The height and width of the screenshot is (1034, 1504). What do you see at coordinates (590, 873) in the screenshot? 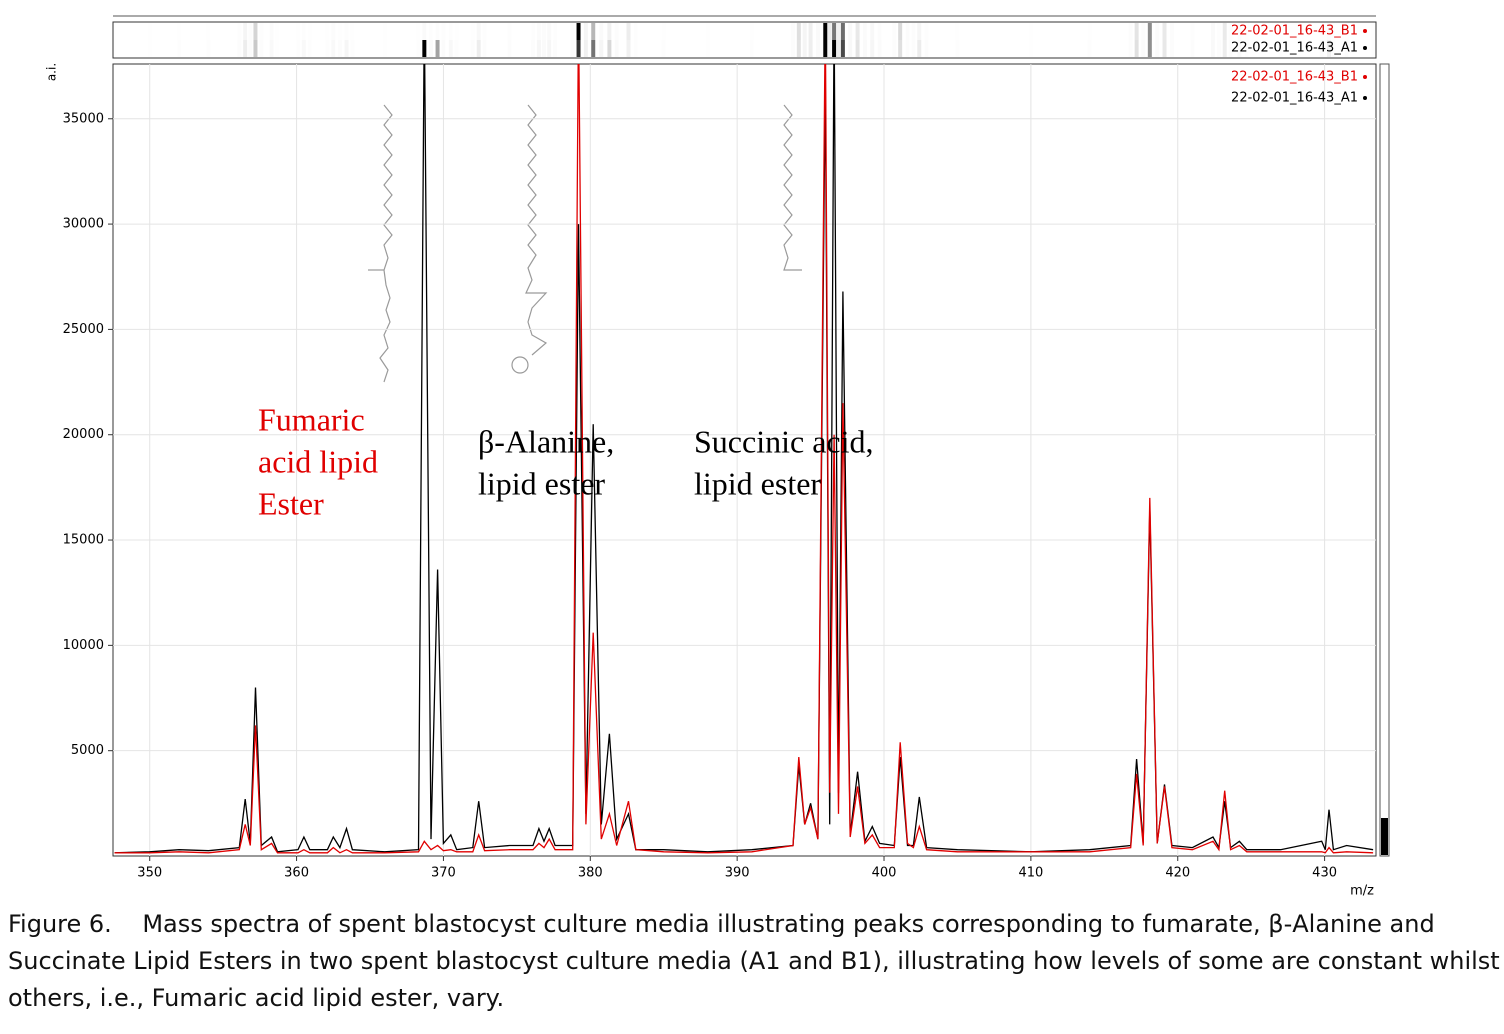
I see `x-tick-label: 380` at bounding box center [590, 873].